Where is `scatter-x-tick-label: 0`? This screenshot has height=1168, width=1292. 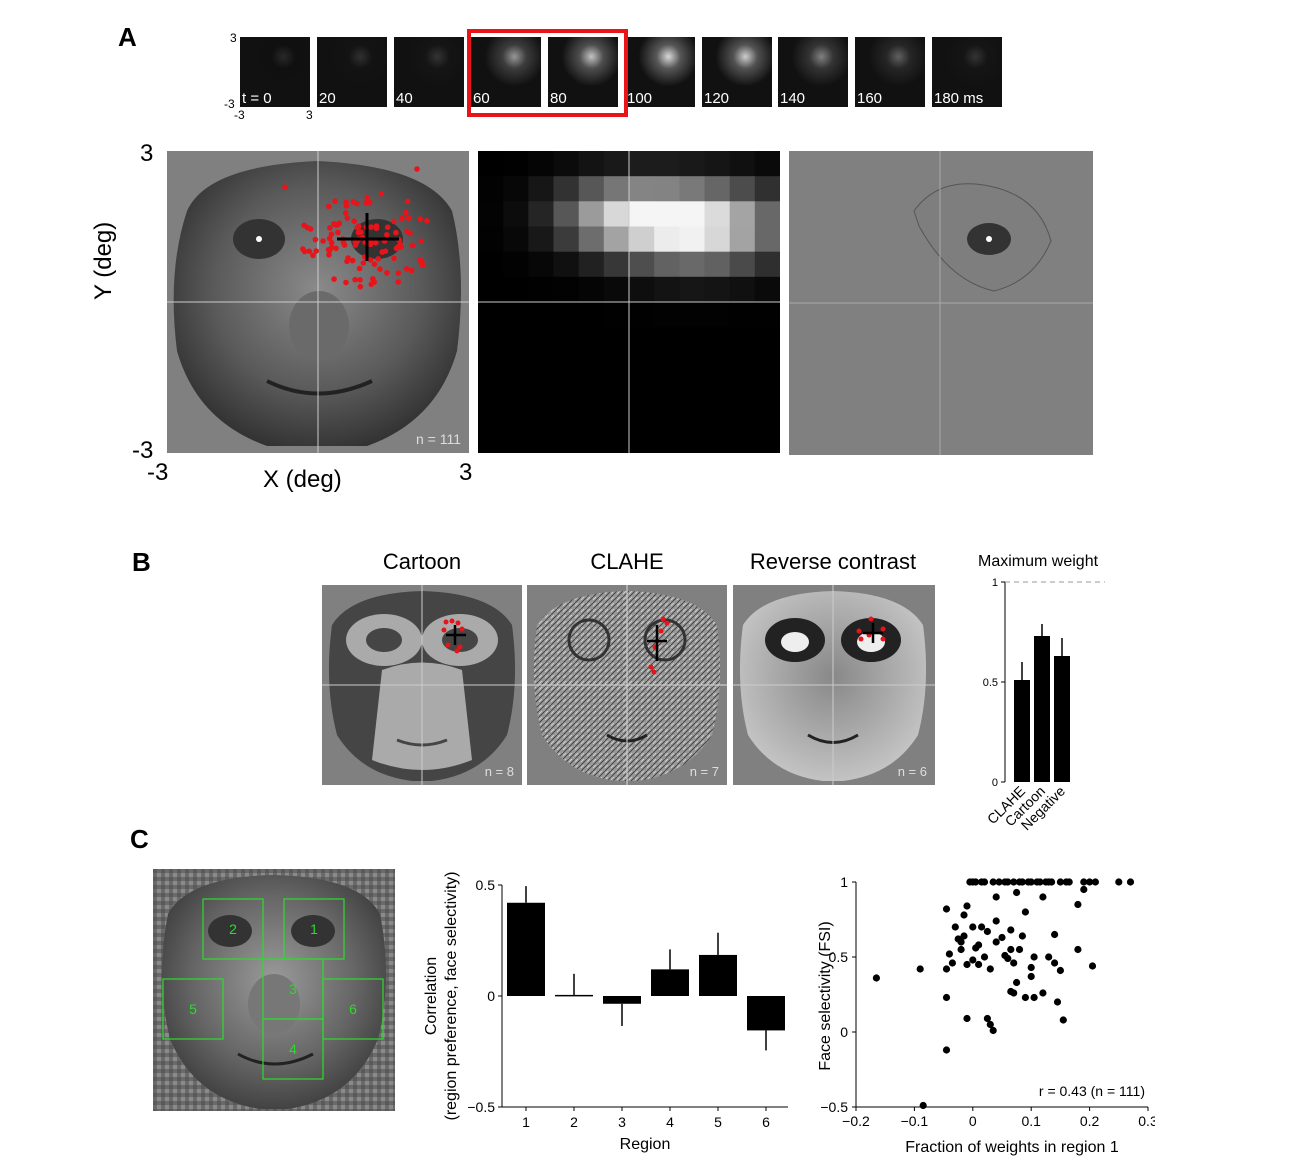 scatter-x-tick-label: 0 is located at coordinates (973, 1121).